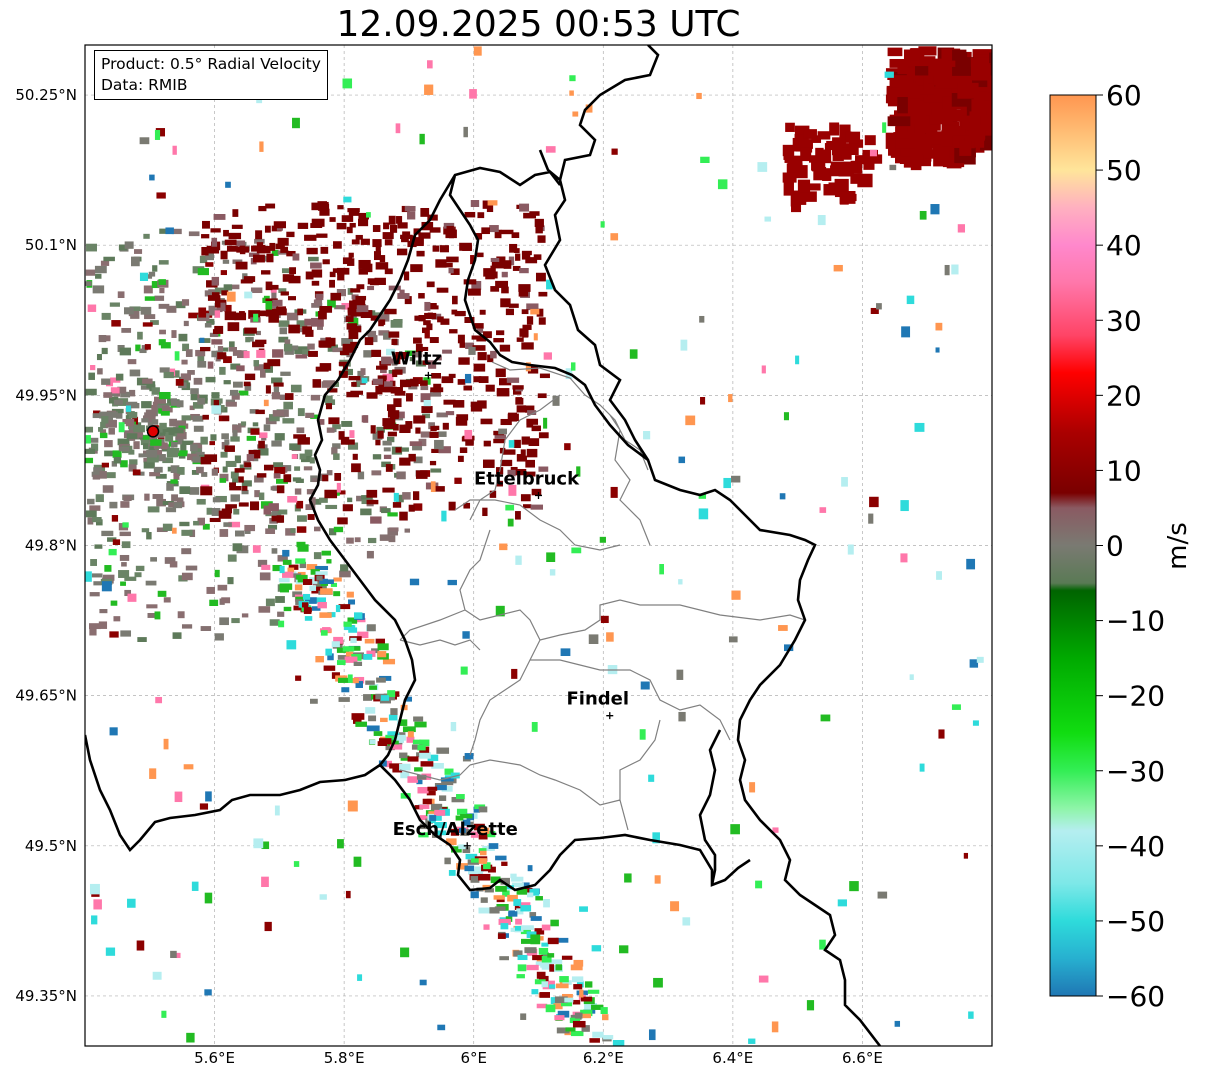  Describe the element at coordinates (46, 95) in the screenshot. I see `lat-tick-label: 50.25°N` at that location.